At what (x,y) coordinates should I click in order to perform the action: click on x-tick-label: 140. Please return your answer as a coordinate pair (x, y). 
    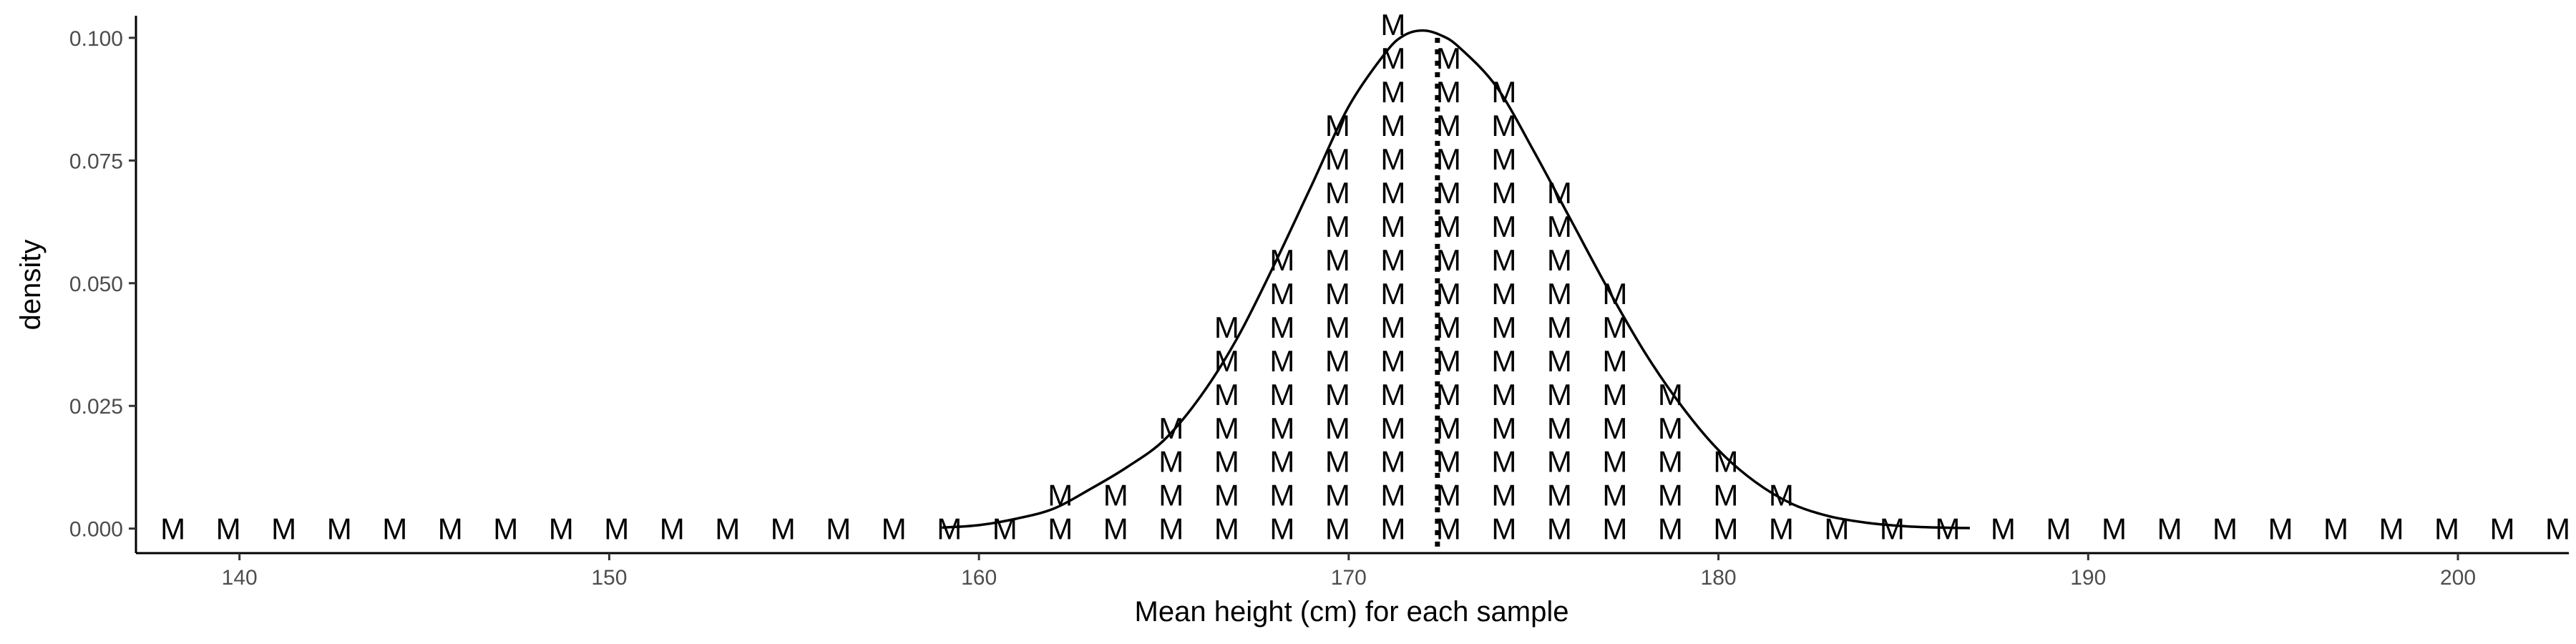
    Looking at the image, I should click on (240, 578).